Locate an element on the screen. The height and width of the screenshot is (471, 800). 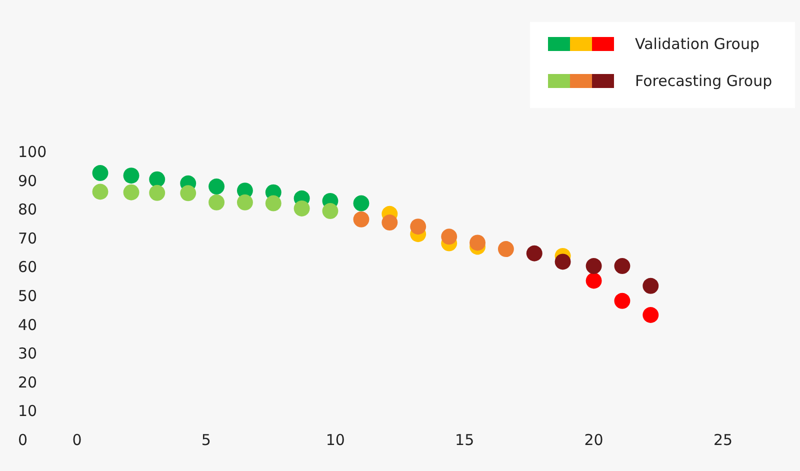
legend-label: Forecasting Group is located at coordinates (703, 81).